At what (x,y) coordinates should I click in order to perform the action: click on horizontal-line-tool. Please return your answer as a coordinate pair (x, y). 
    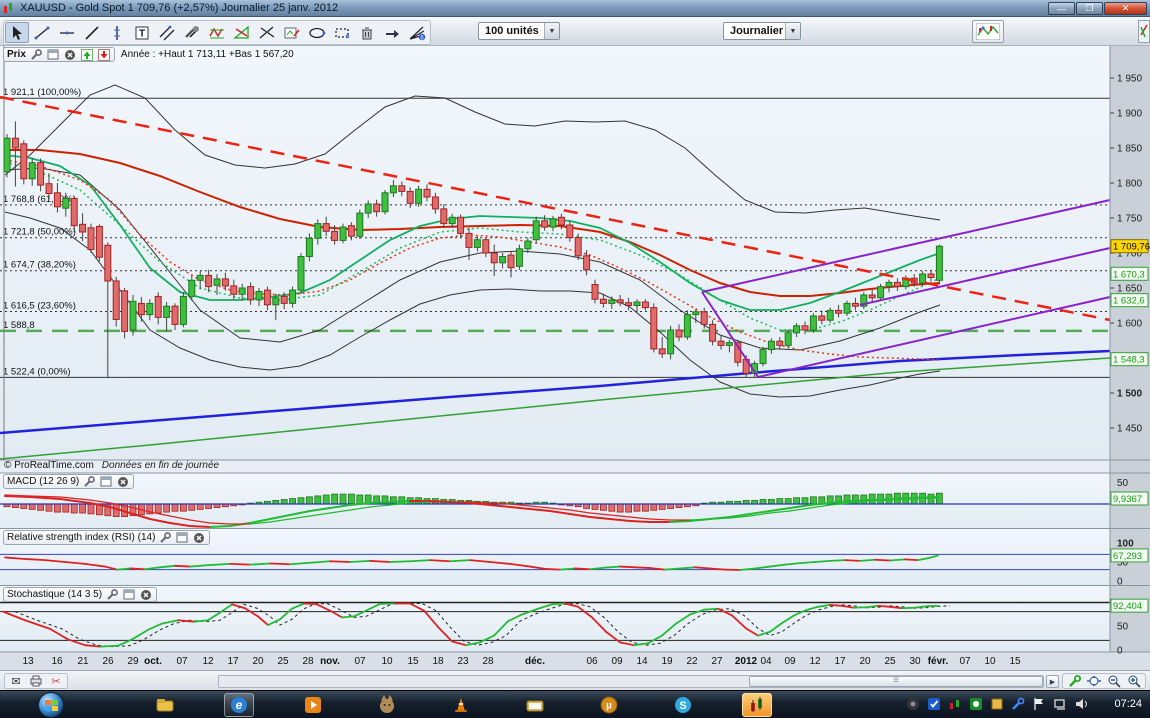
    Looking at the image, I should click on (67, 32).